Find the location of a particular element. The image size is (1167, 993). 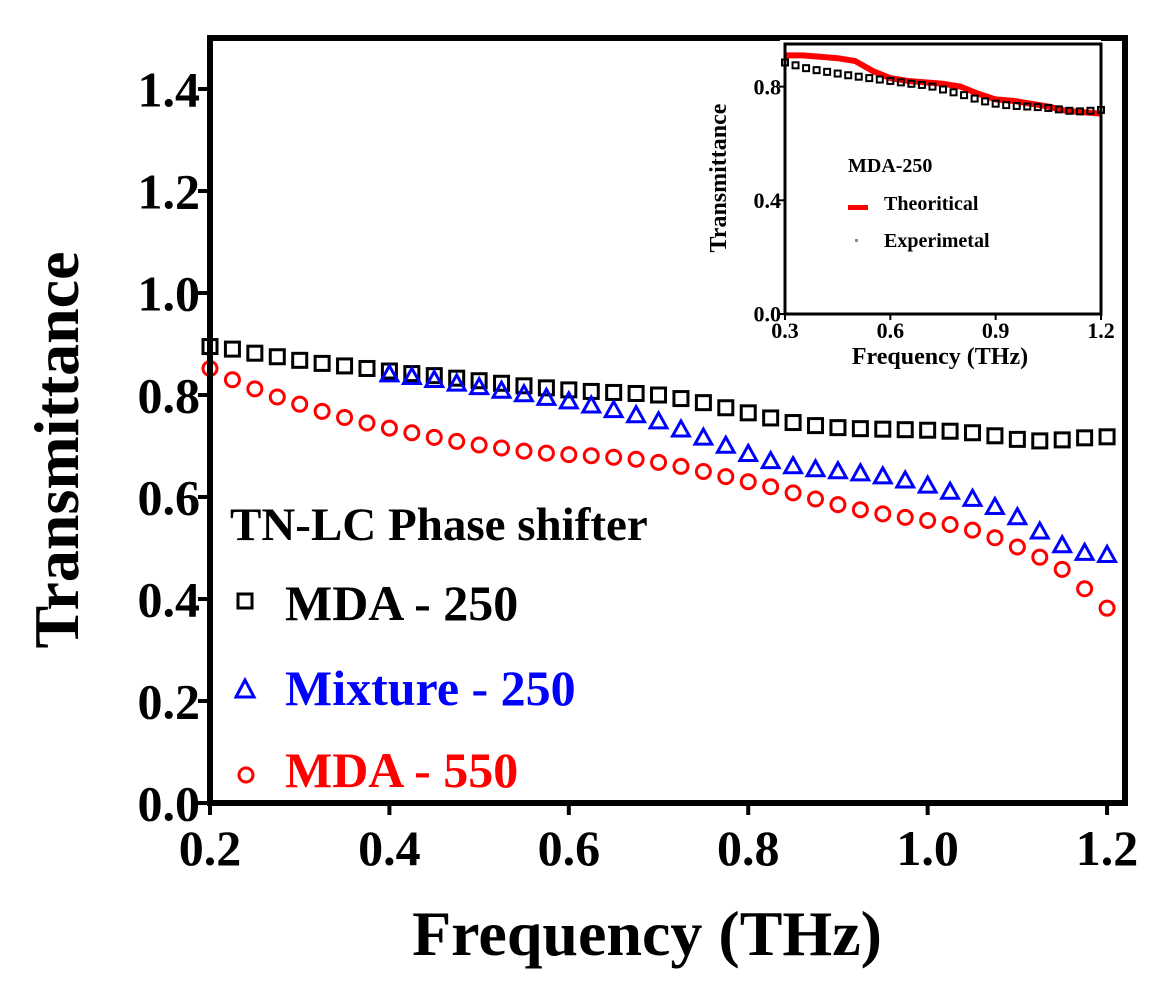

main-x-tick-label: 0.2 is located at coordinates (210, 848).